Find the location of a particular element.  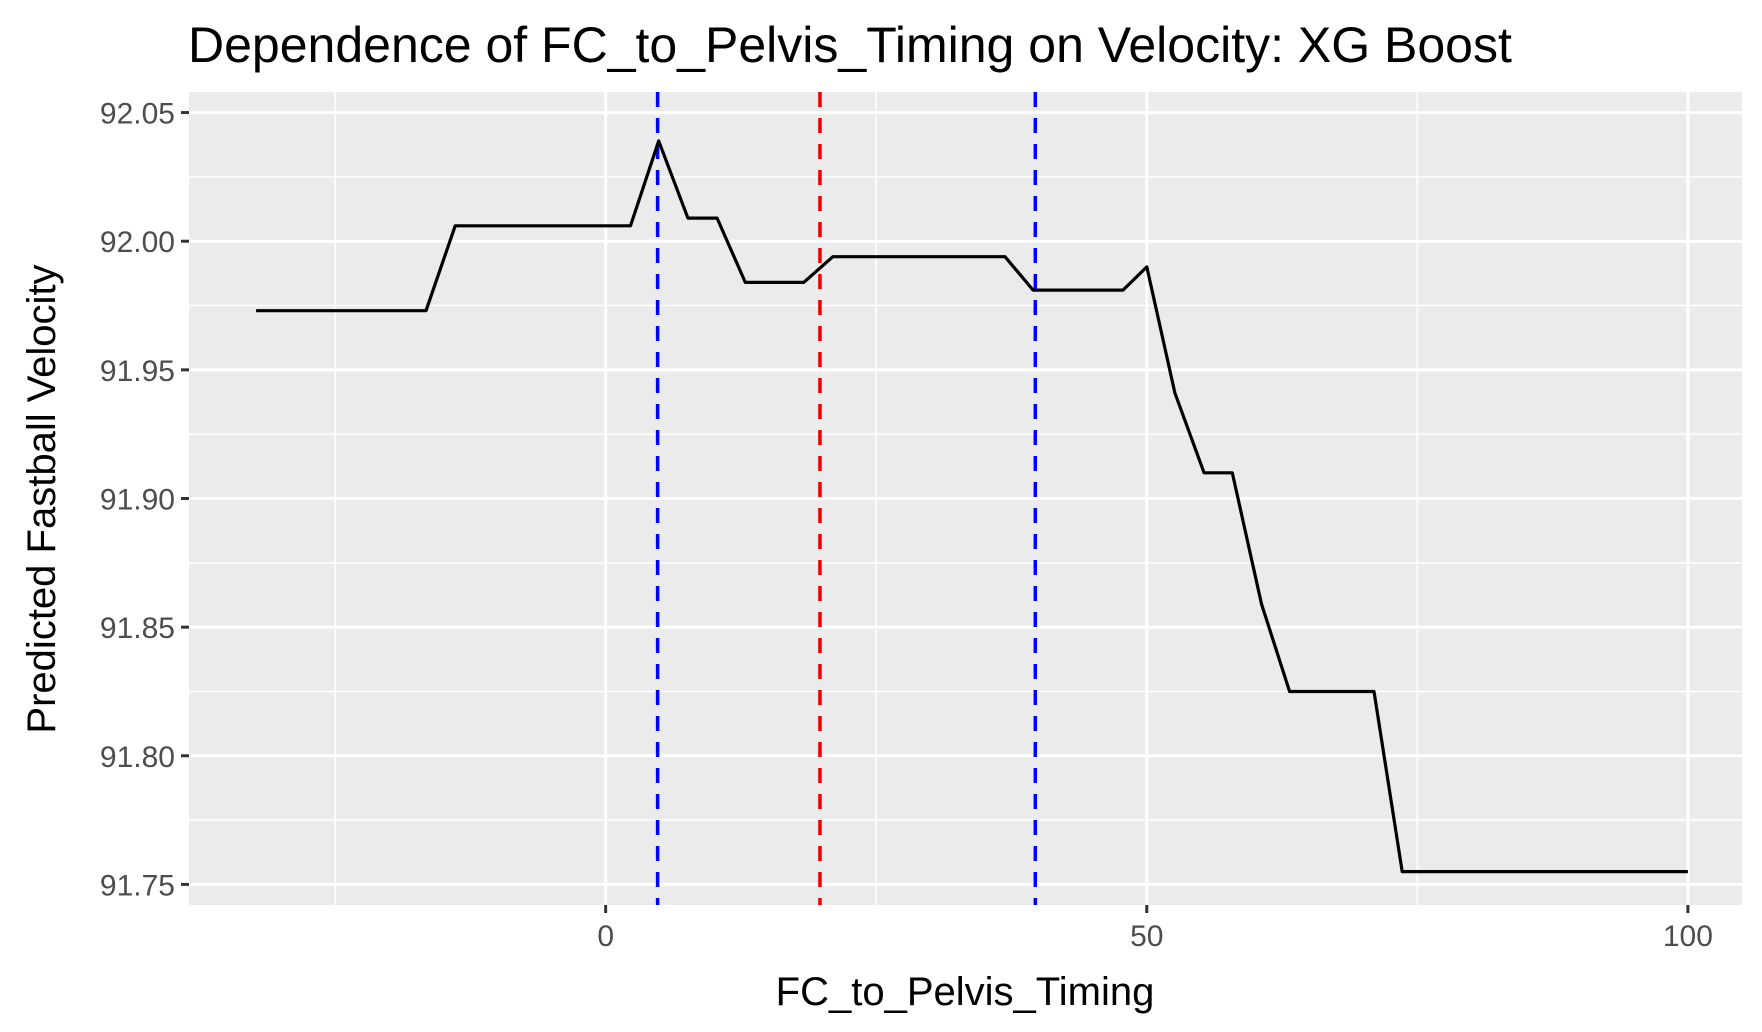

y-tick-label: 91.95 is located at coordinates (137, 371).